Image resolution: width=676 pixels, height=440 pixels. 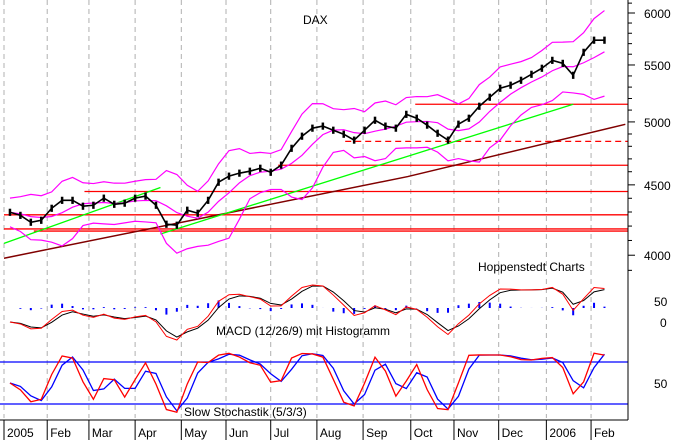 I want to click on x-tick-label: Nov, so click(x=467, y=433).